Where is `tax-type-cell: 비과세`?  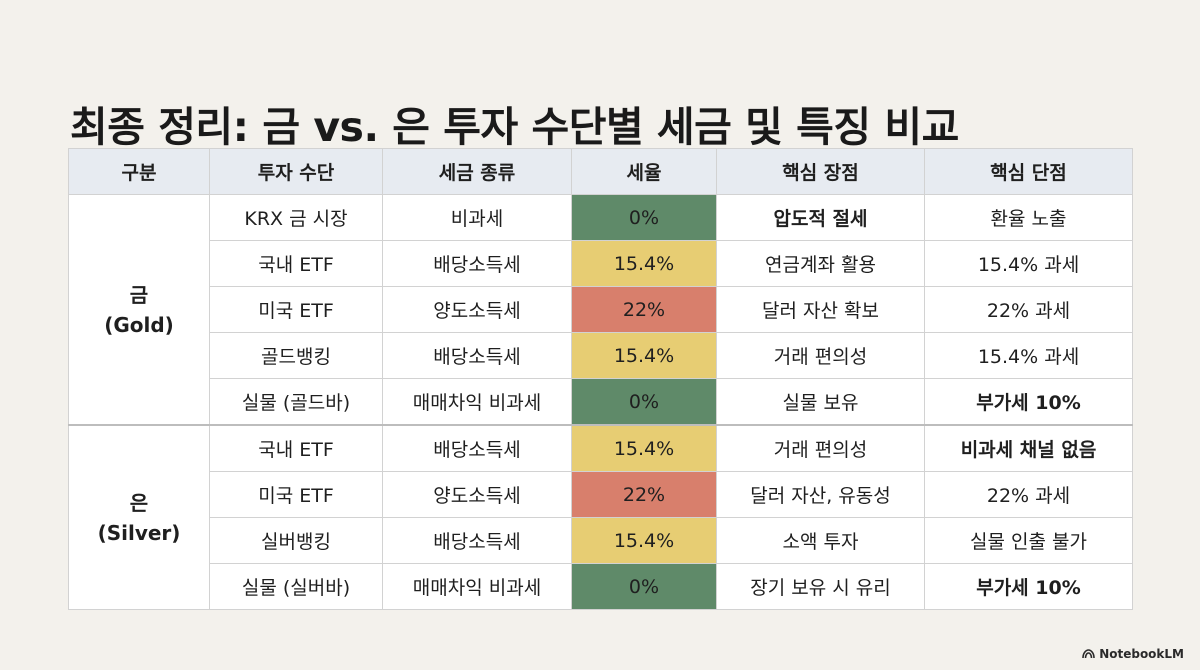
tax-type-cell: 비과세 is located at coordinates (477, 217).